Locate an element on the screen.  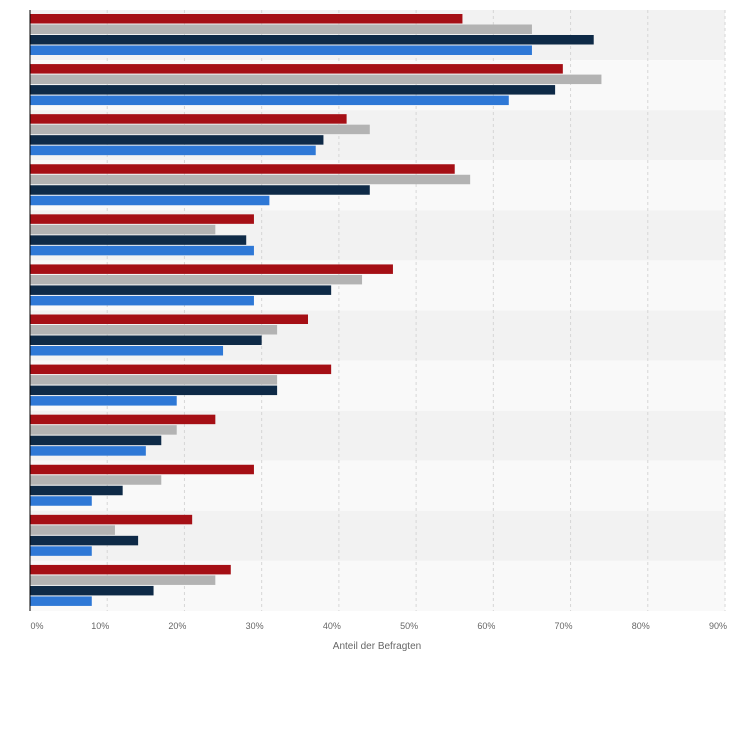
x-tick-labels: 0% 10% 20% 30% 40% 50% 60% 70% 80% 90% is located at coordinates (378, 626).